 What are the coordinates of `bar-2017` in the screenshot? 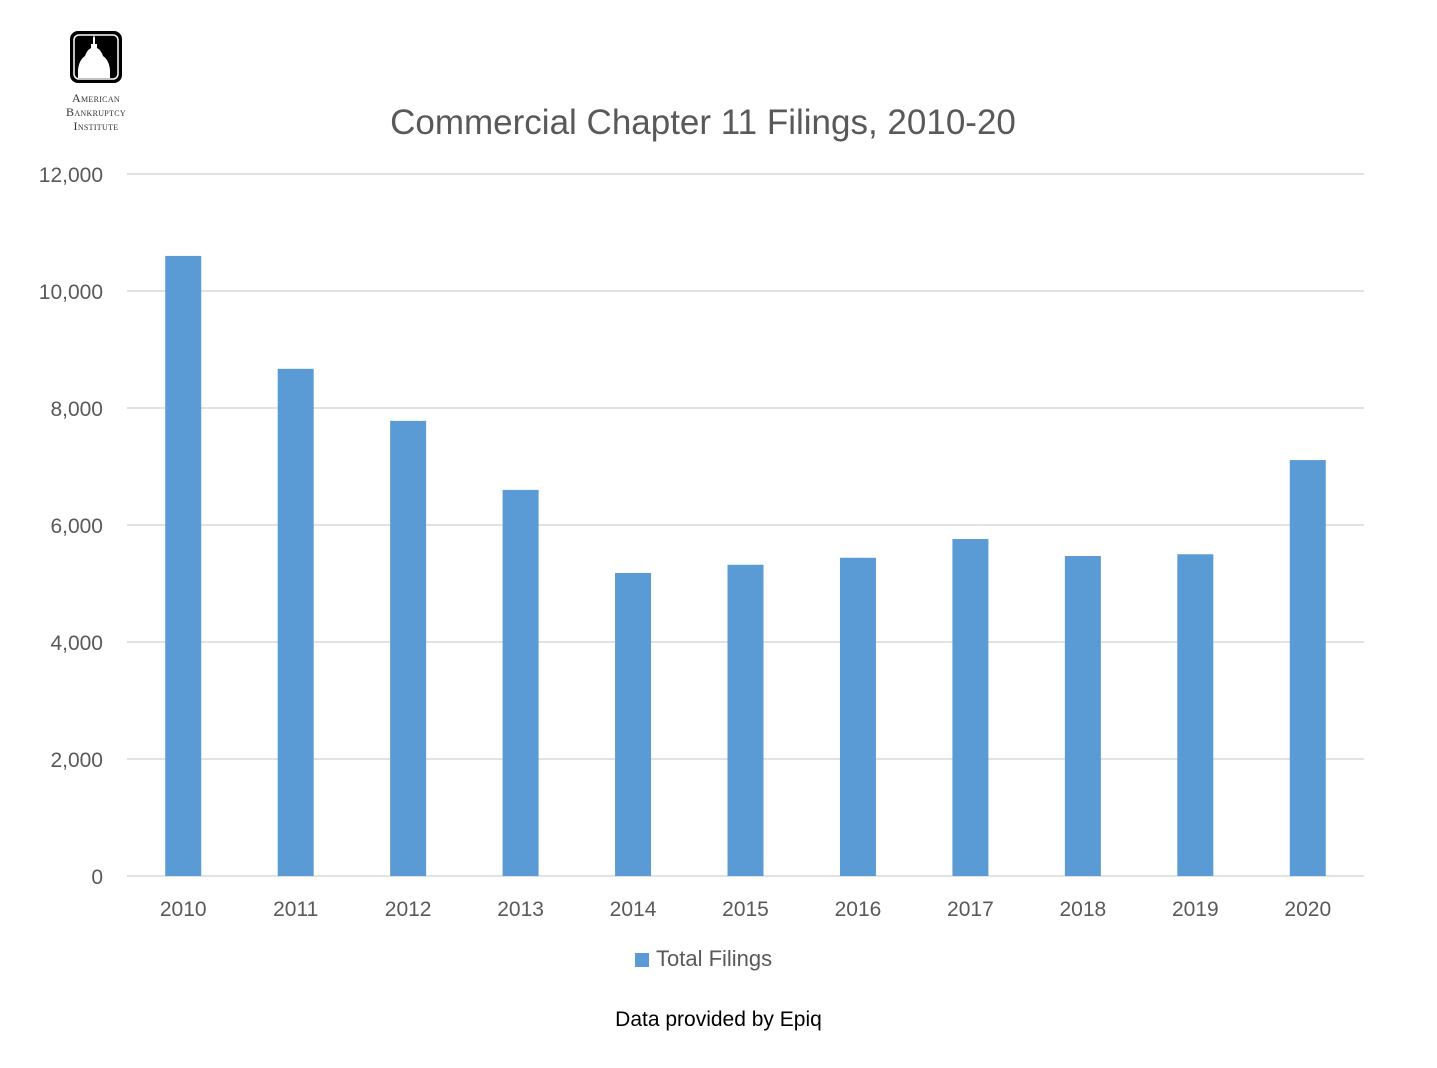 It's located at (970, 707).